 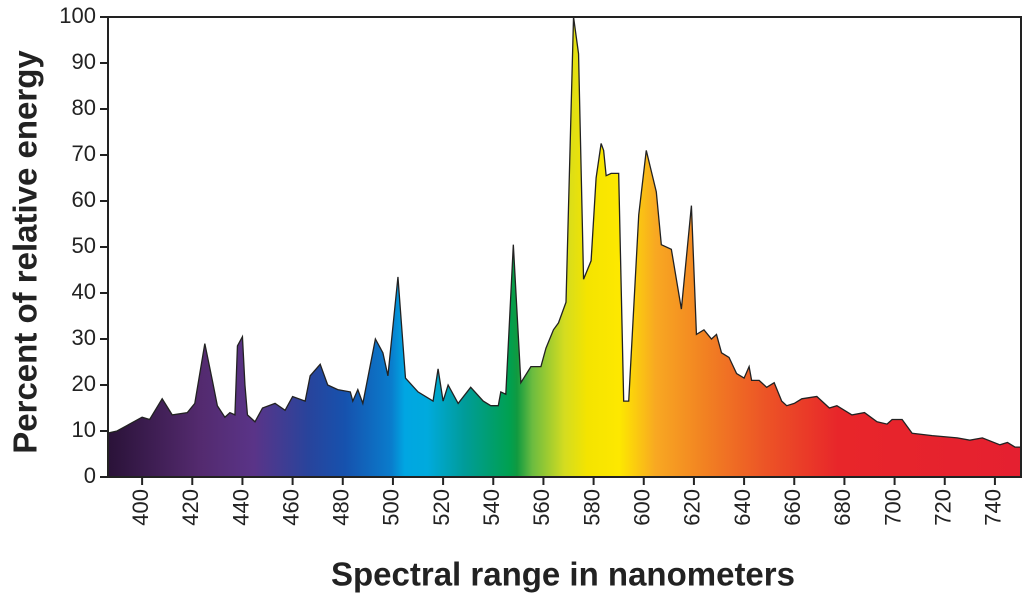 What do you see at coordinates (943, 507) in the screenshot?
I see `x-tick-label: 720` at bounding box center [943, 507].